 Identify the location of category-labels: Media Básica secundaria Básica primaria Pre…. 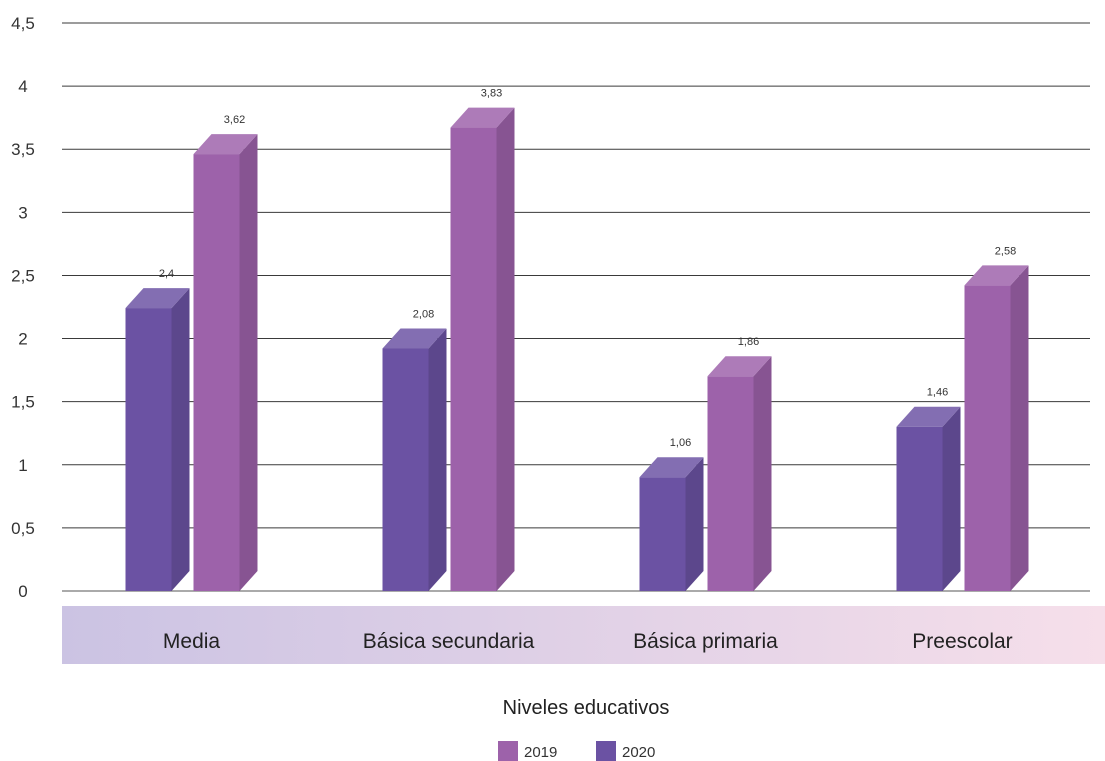
(588, 641).